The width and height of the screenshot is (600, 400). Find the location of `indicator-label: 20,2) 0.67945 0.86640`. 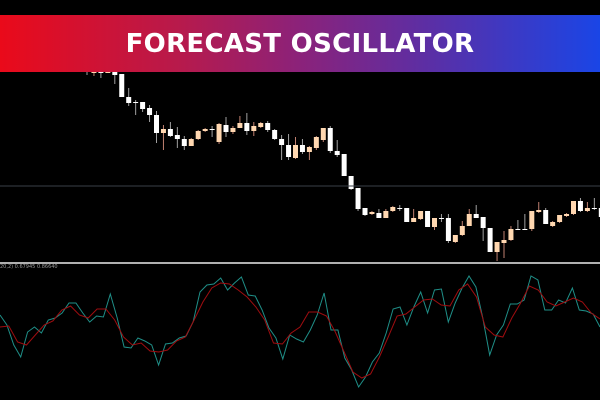

indicator-label: 20,2) 0.67945 0.86640 is located at coordinates (29, 267).